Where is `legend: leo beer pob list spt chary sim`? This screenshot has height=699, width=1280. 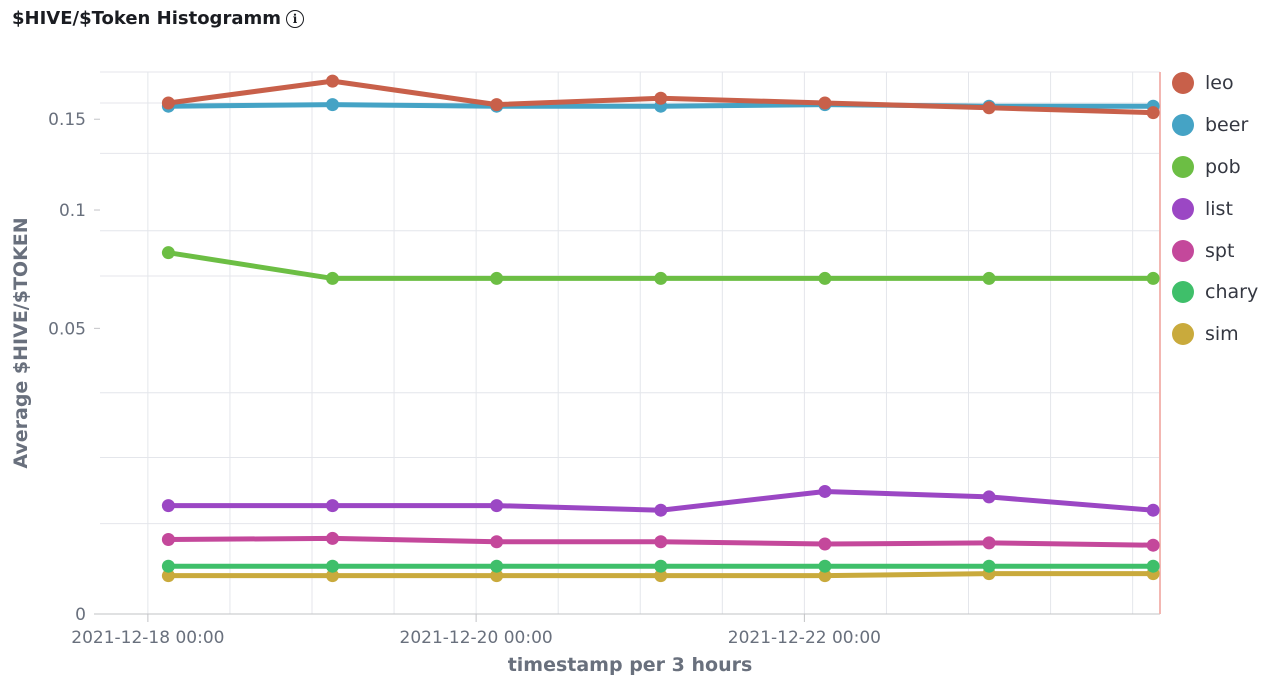 legend: leo beer pob list spt chary sim is located at coordinates (1215, 208).